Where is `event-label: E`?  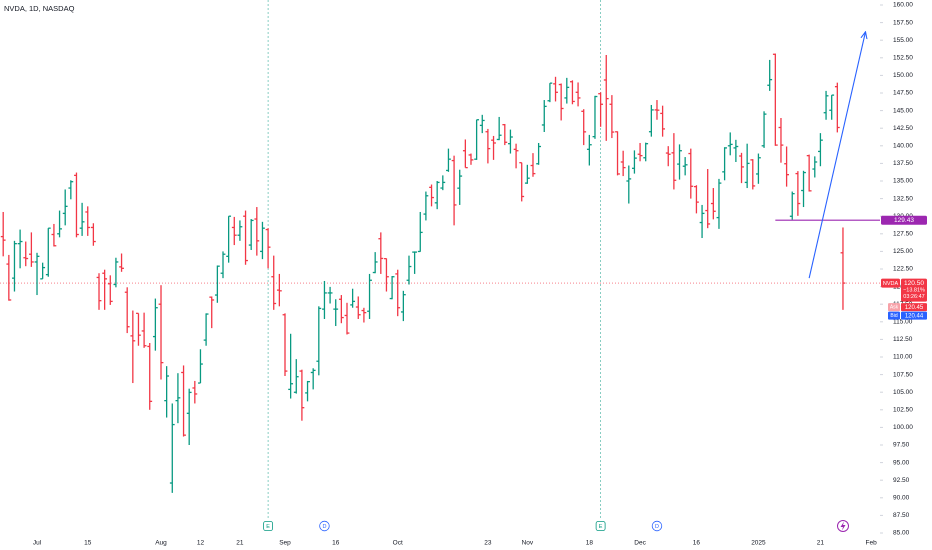 event-label: E is located at coordinates (601, 527).